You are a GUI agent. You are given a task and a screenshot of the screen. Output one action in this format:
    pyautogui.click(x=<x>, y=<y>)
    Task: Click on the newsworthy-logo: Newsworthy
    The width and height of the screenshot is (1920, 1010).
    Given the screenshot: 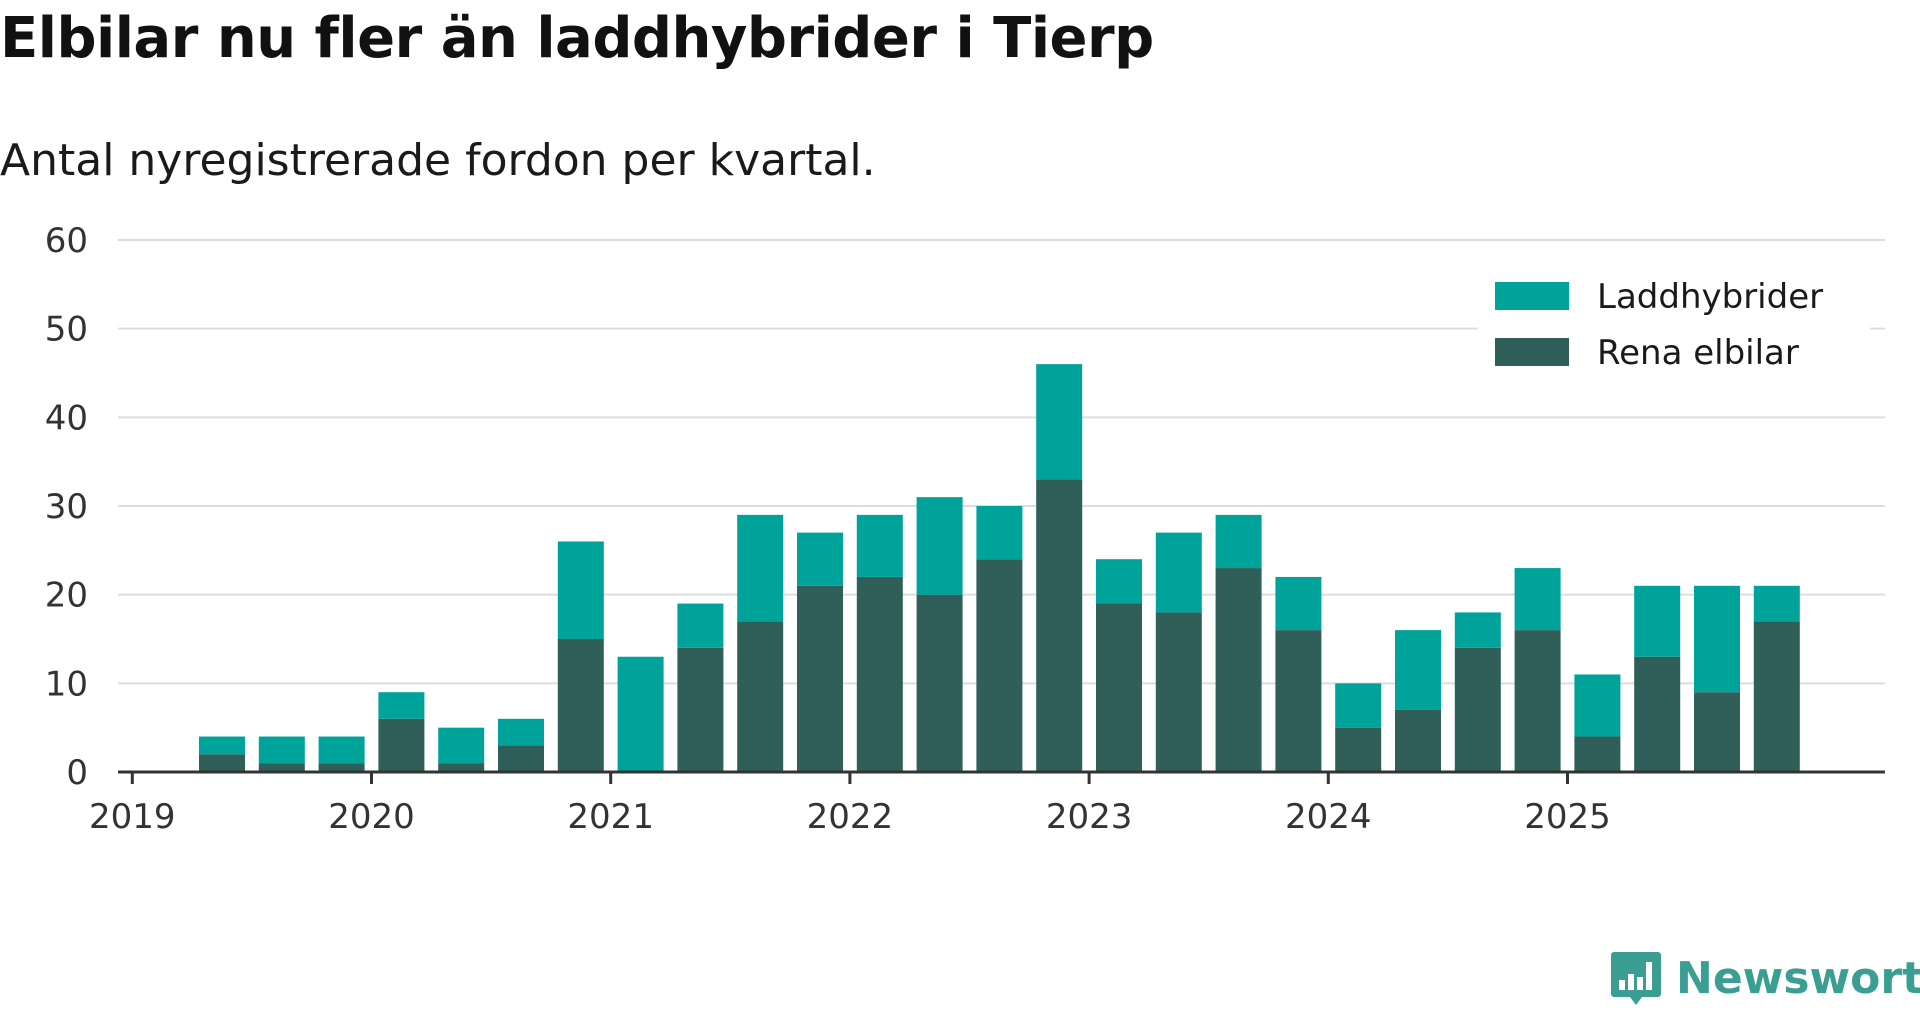 What is the action you would take?
    pyautogui.click(x=1765, y=978)
    